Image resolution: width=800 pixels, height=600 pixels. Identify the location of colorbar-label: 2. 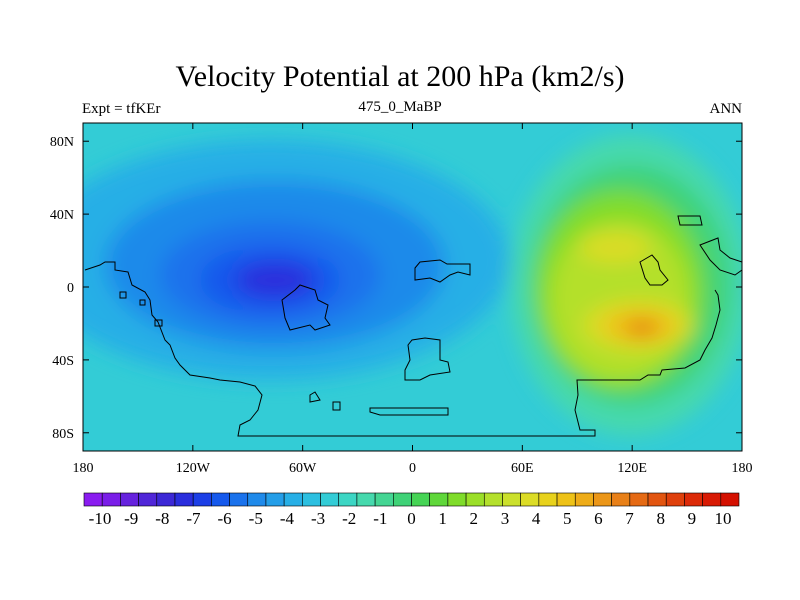
(474, 518).